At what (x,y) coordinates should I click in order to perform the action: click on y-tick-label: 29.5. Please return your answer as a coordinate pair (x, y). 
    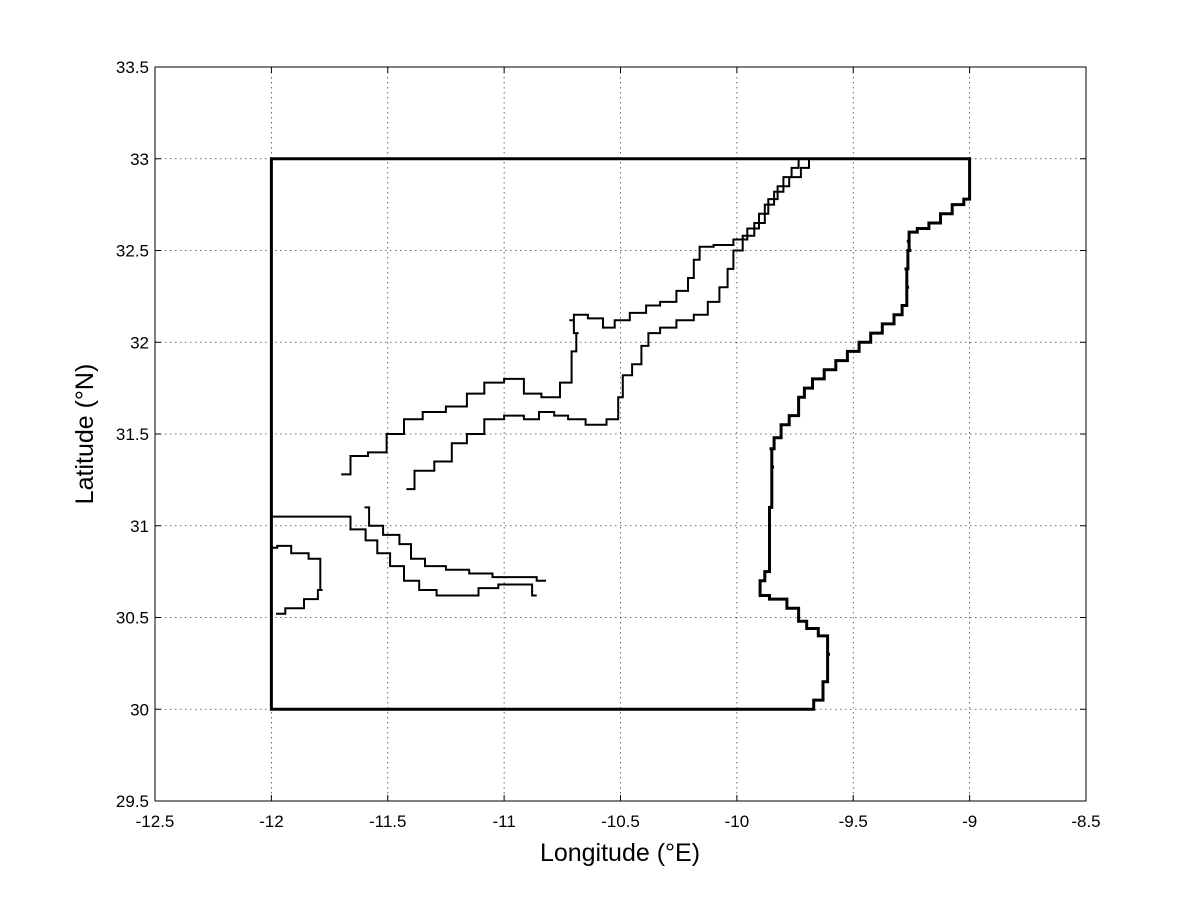
    Looking at the image, I should click on (132, 801).